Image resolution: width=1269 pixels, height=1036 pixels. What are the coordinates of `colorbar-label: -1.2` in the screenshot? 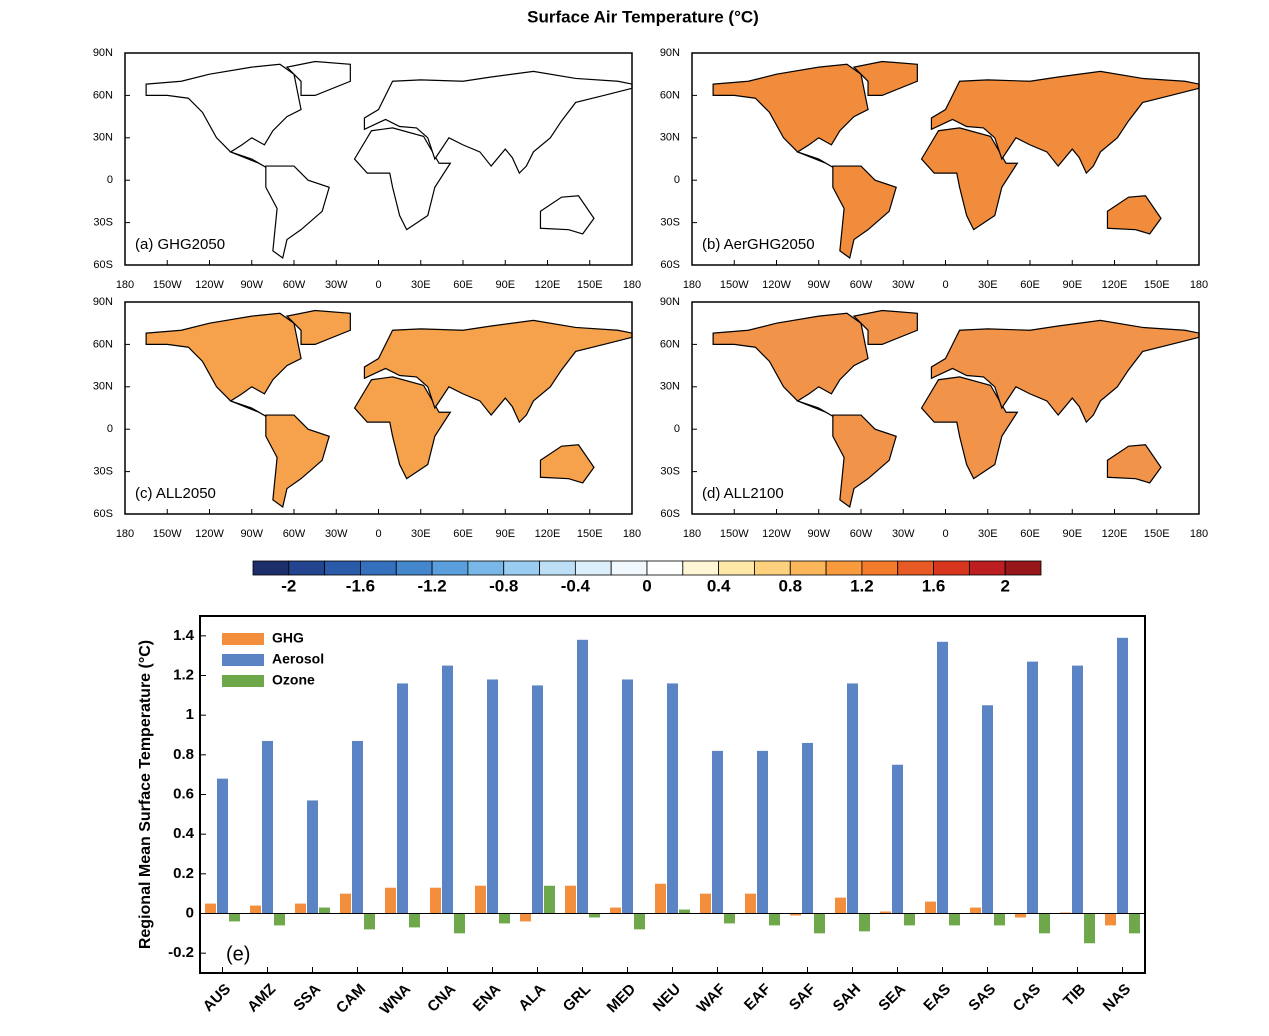 It's located at (431, 585).